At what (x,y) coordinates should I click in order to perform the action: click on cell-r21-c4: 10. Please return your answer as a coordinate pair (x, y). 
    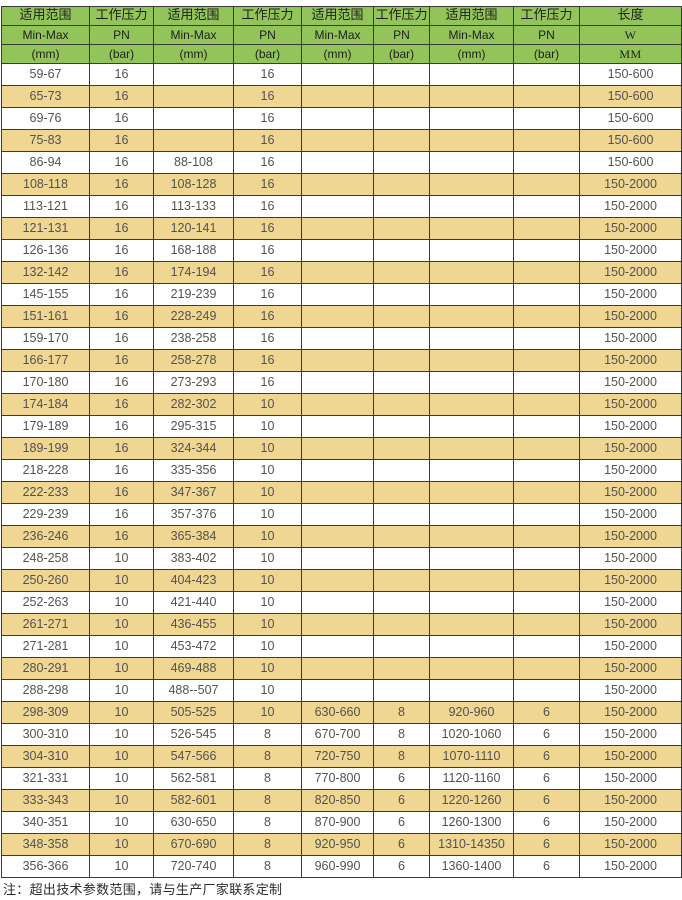
    Looking at the image, I should click on (267, 514).